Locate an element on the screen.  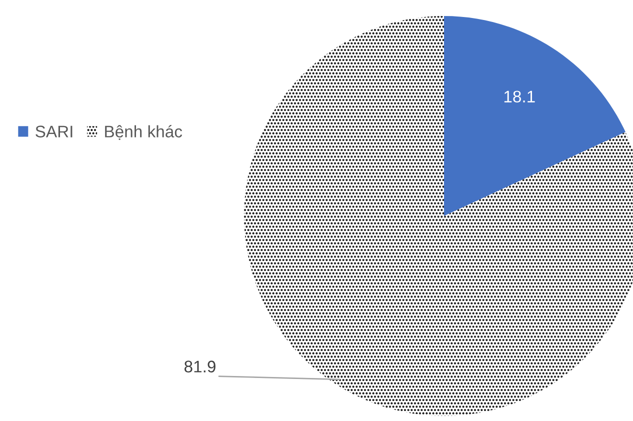
data-label: 81.9 is located at coordinates (200, 366).